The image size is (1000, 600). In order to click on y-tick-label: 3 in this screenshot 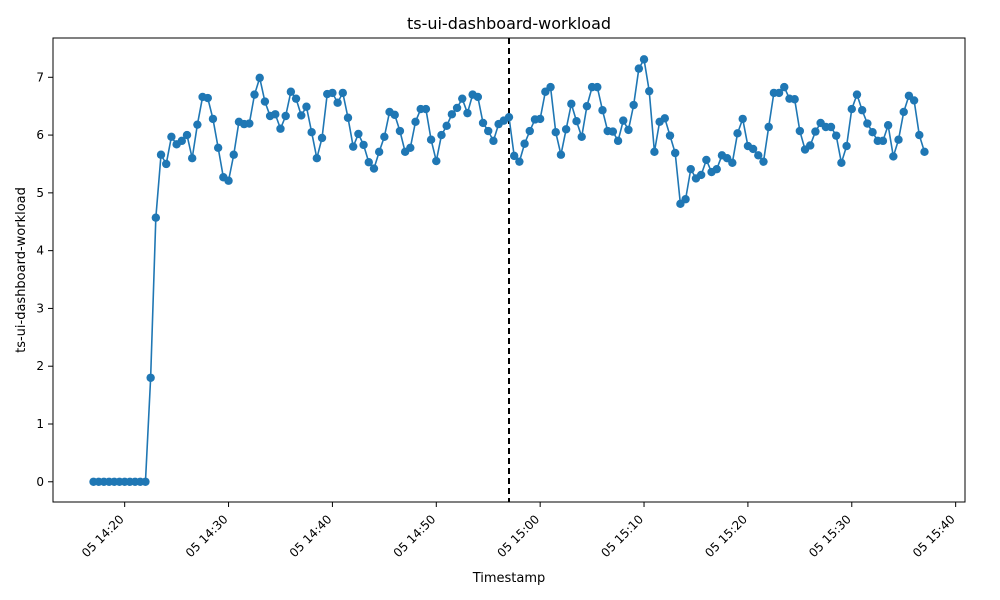, I will do `click(40, 308)`.